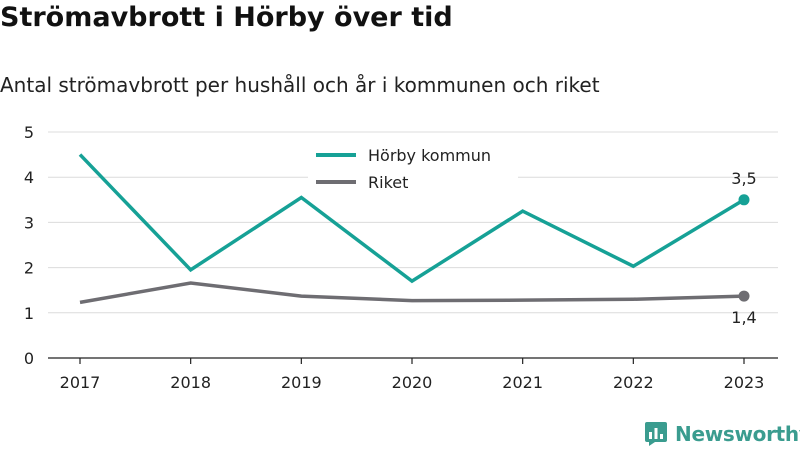 The image size is (800, 450). What do you see at coordinates (656, 434) in the screenshot?
I see `newsworthy-logo-icon` at bounding box center [656, 434].